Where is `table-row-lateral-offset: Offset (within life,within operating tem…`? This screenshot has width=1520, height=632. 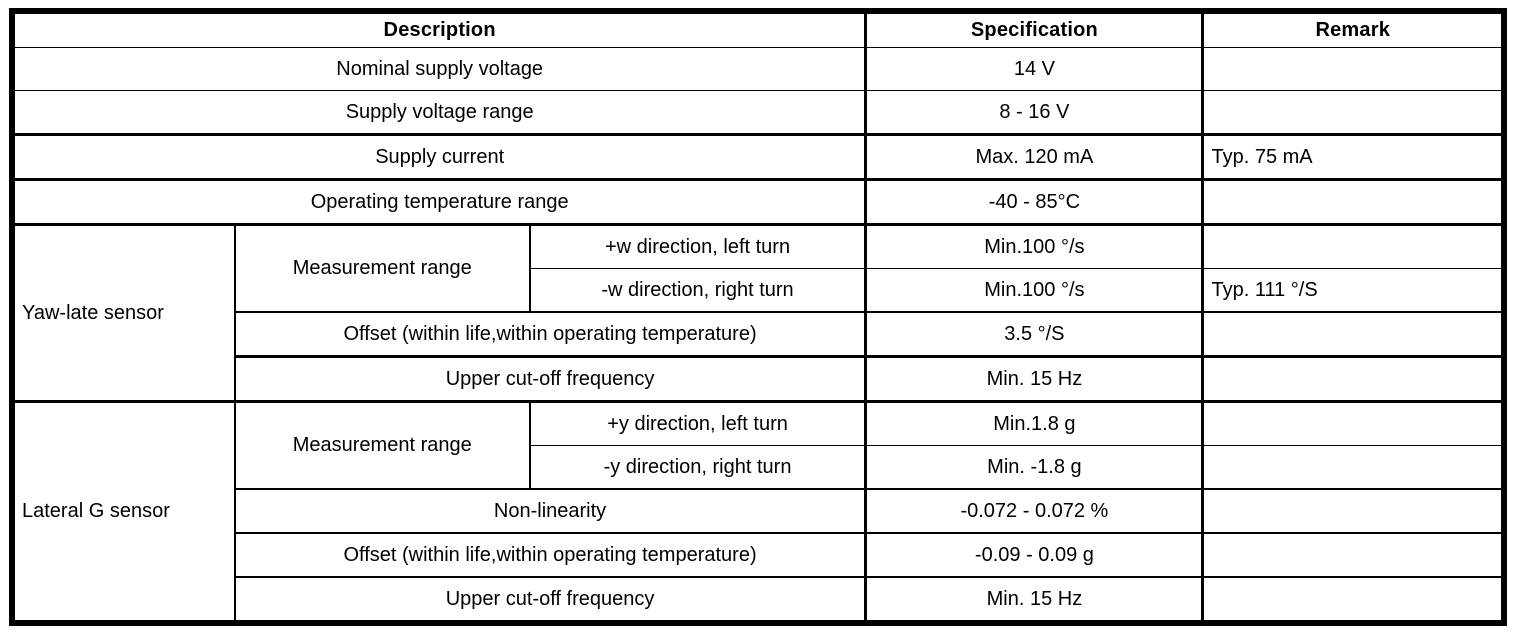
table-row-lateral-offset: Offset (within life,within operating tem… is located at coordinates (759, 555).